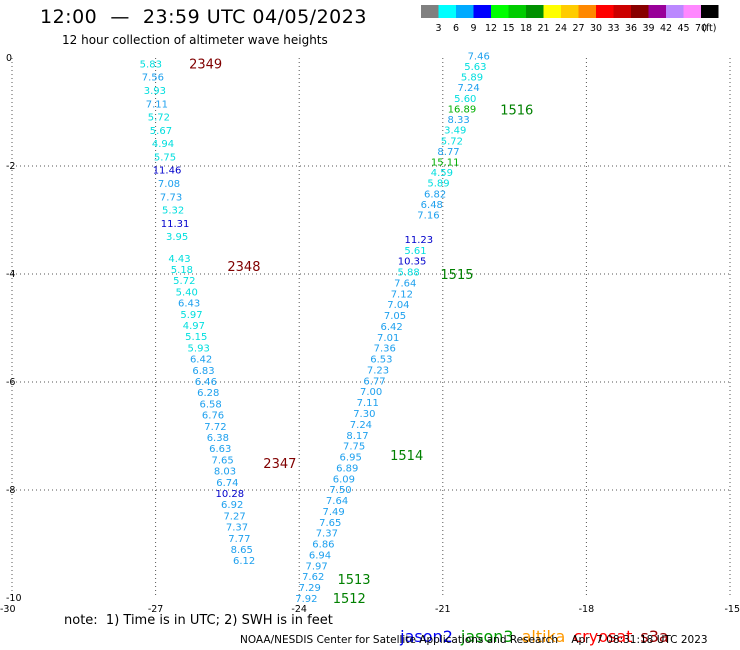 The width and height of the screenshot is (740, 650). I want to click on wave-height-value: 7.49, so click(334, 512).